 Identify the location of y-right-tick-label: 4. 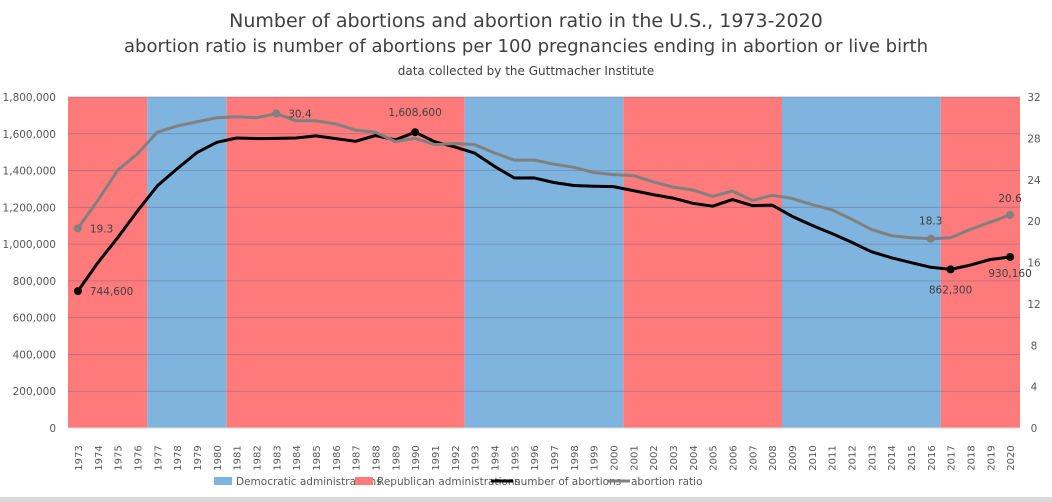
(1034, 388).